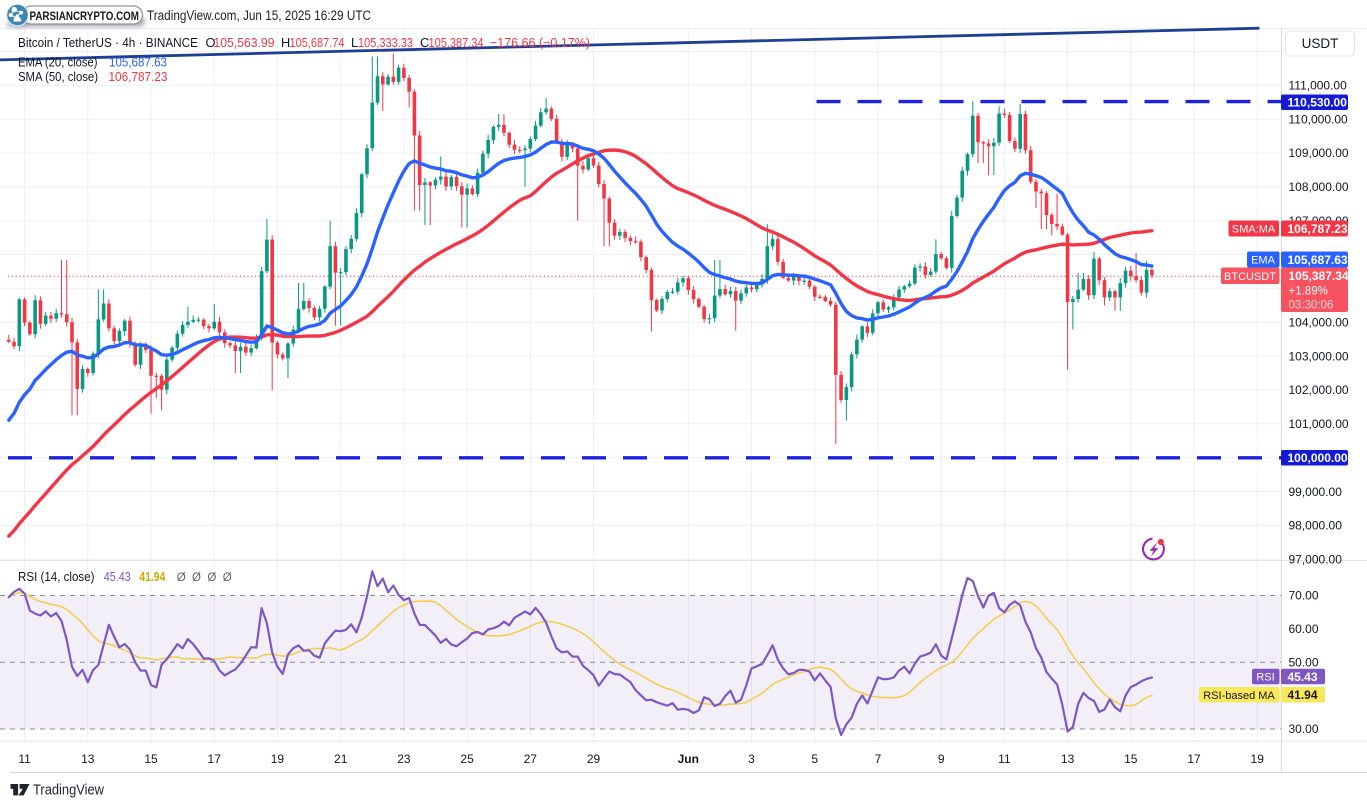 The image size is (1367, 808). What do you see at coordinates (1318, 86) in the screenshot?
I see `svg-text: 111,000.00` at bounding box center [1318, 86].